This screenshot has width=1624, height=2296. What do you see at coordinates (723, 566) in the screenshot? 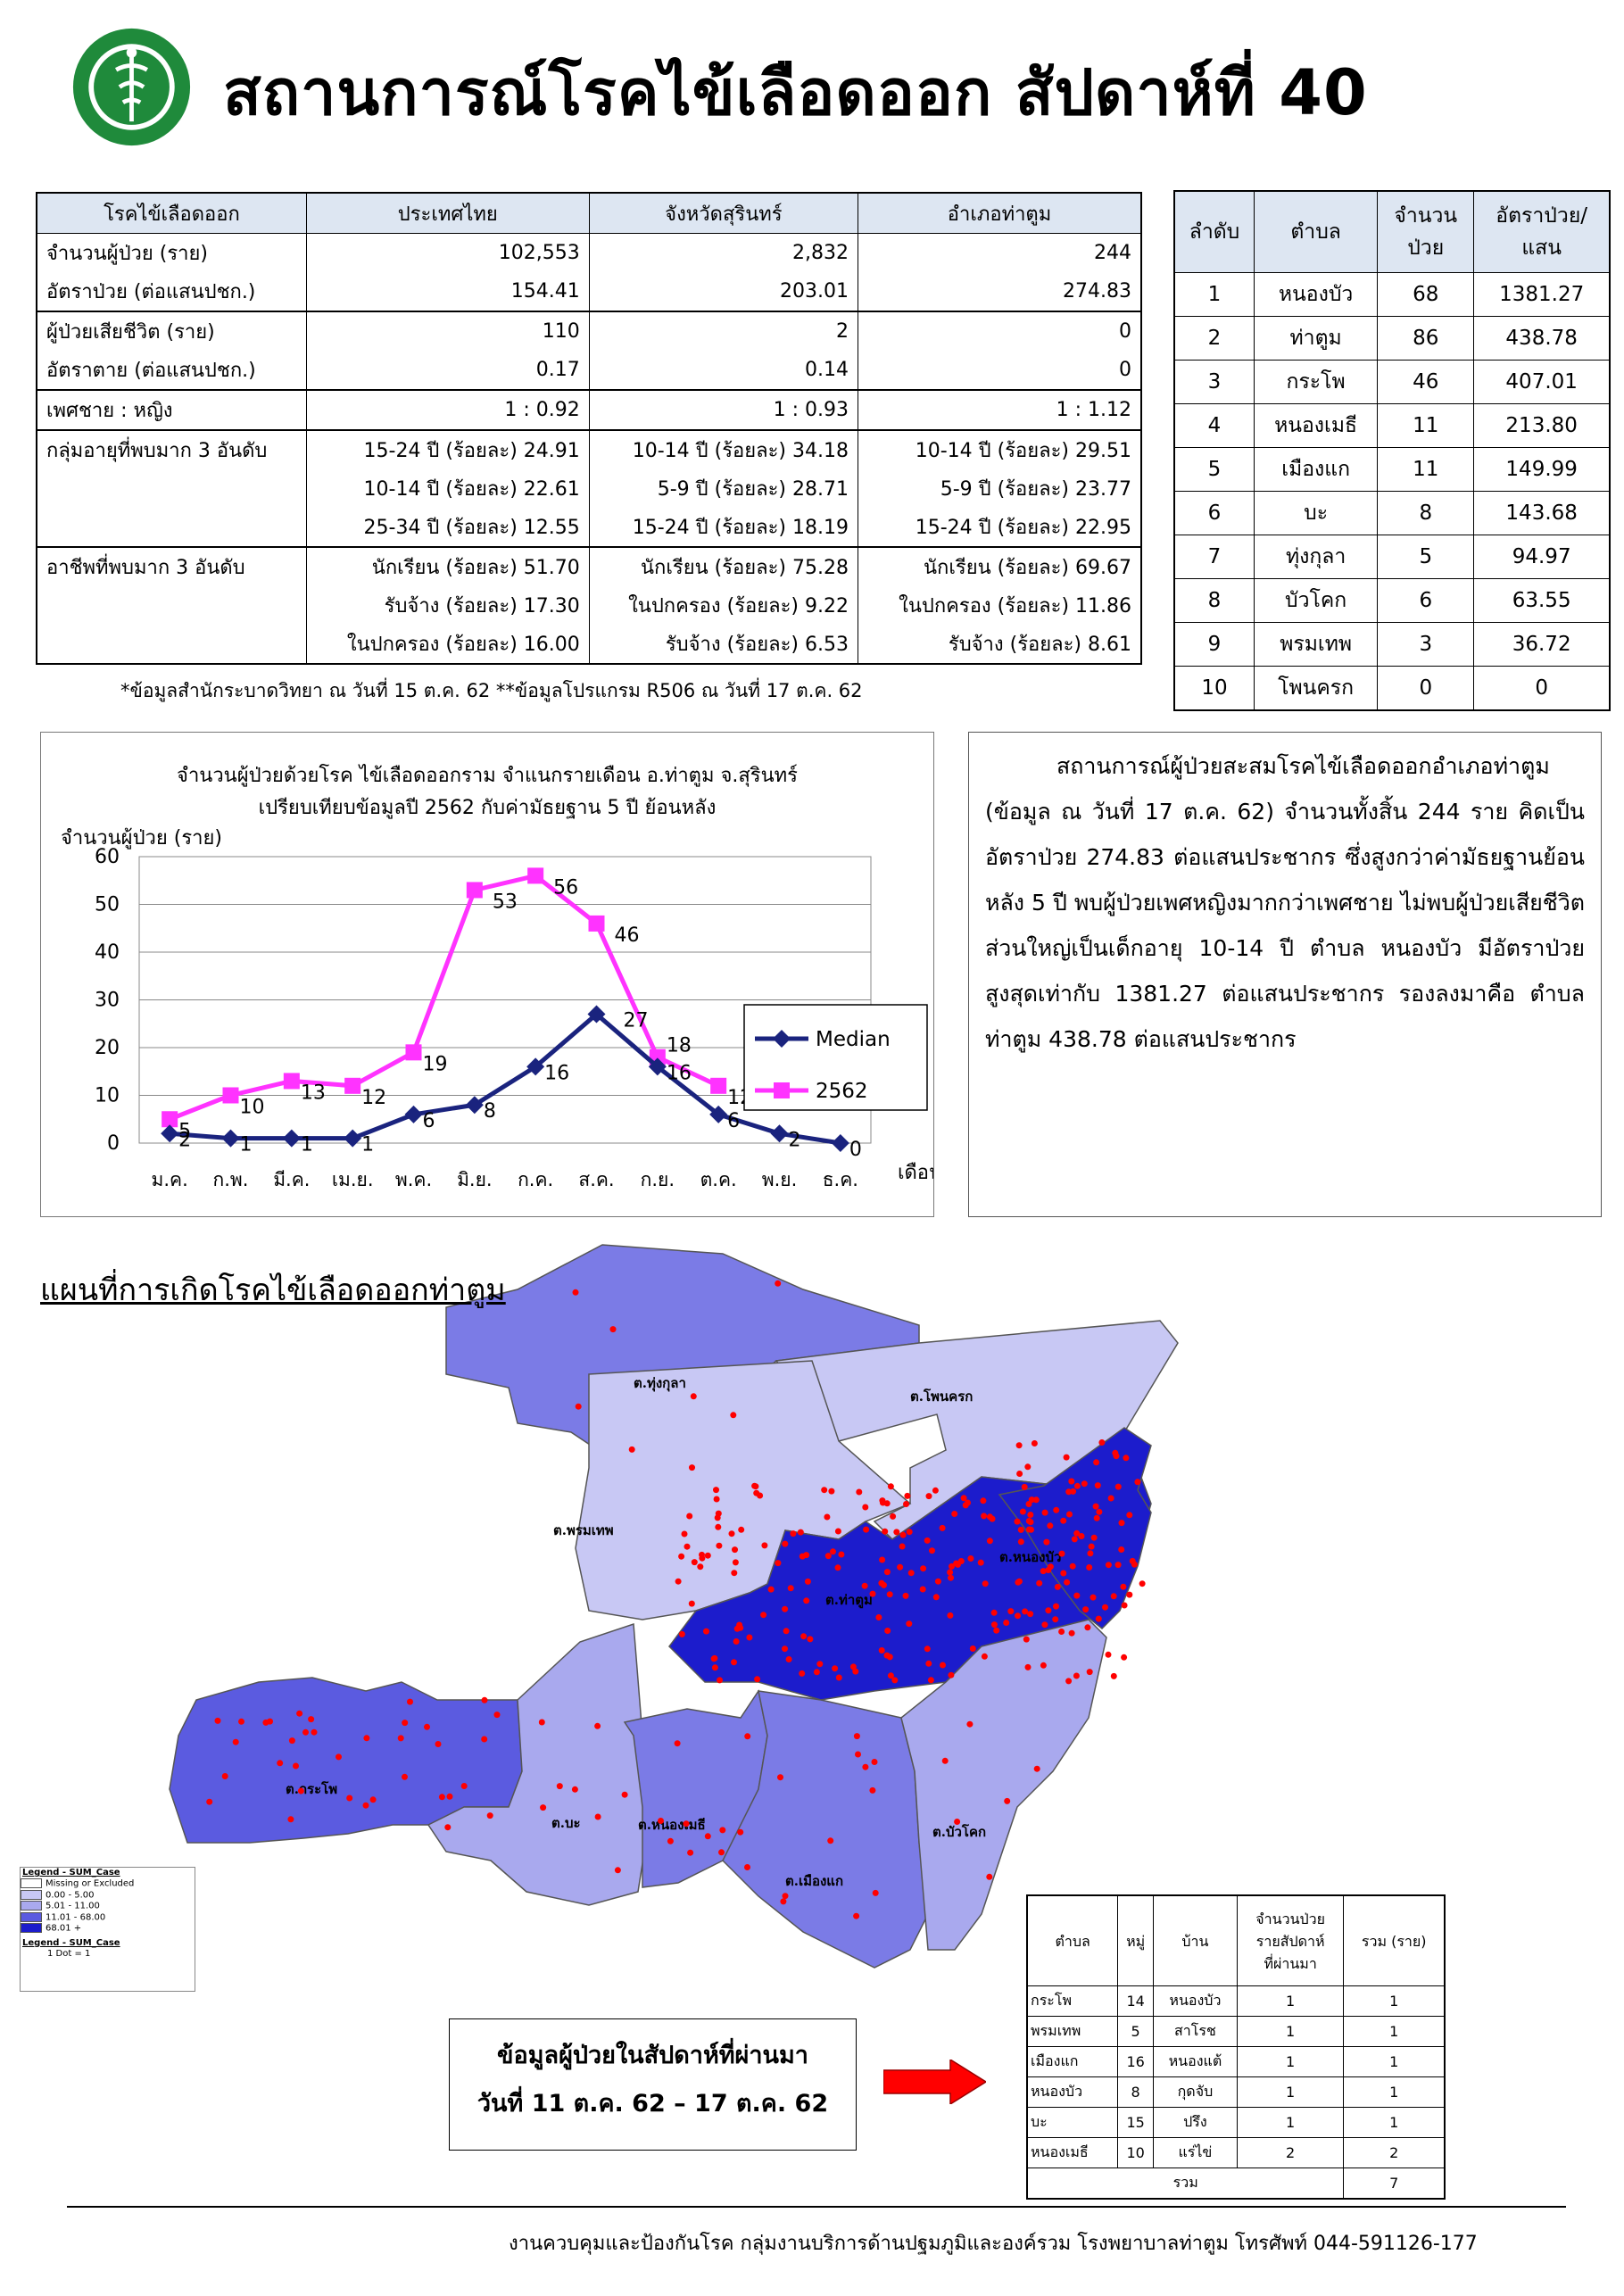
I see `stats-cell: นักเรียน (ร้อยละ) 75.28` at bounding box center [723, 566].